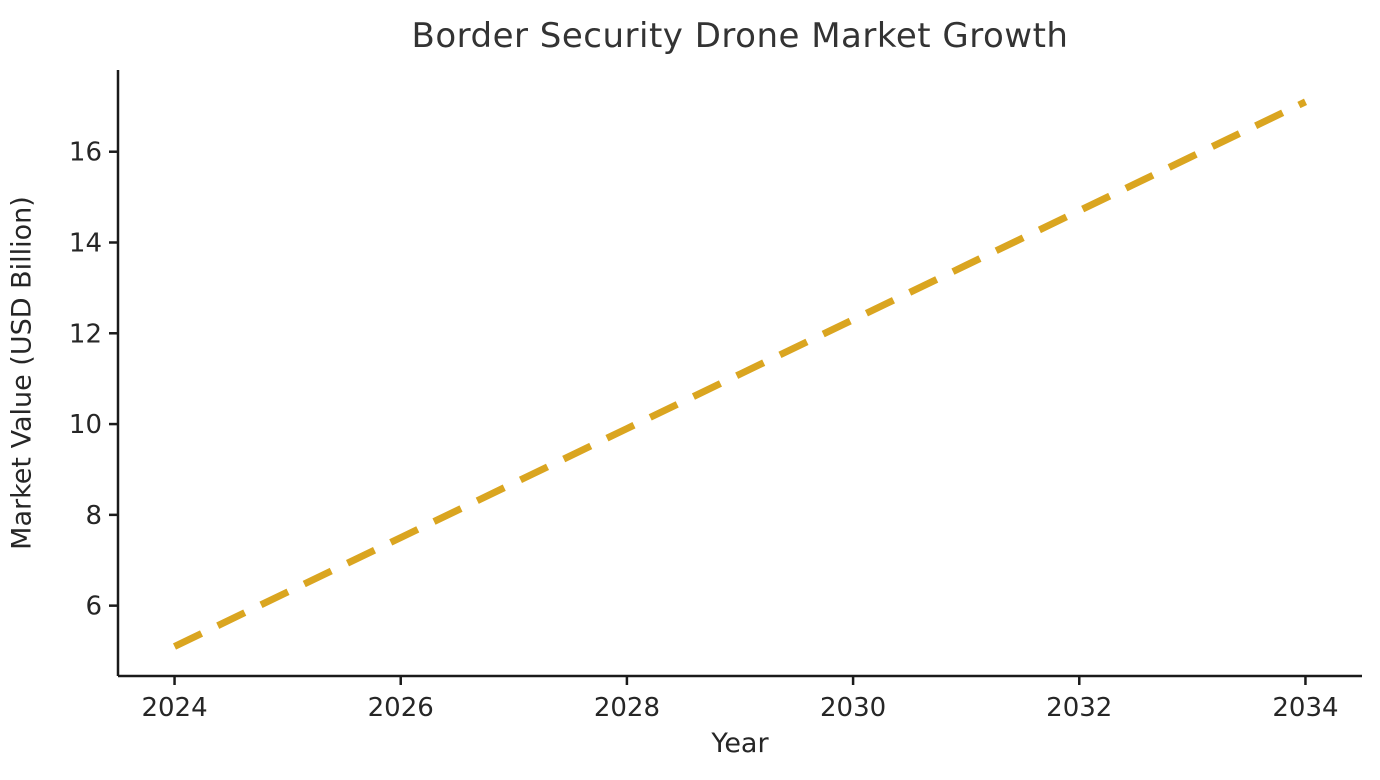  I want to click on y-tick-label: 16, so click(85, 153).